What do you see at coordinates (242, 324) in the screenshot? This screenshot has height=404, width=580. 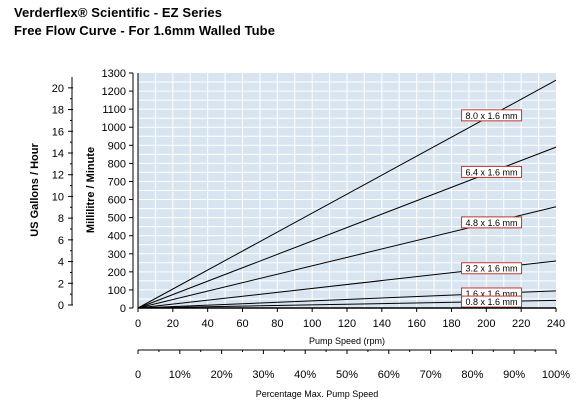 I see `x-tick-label: 60` at bounding box center [242, 324].